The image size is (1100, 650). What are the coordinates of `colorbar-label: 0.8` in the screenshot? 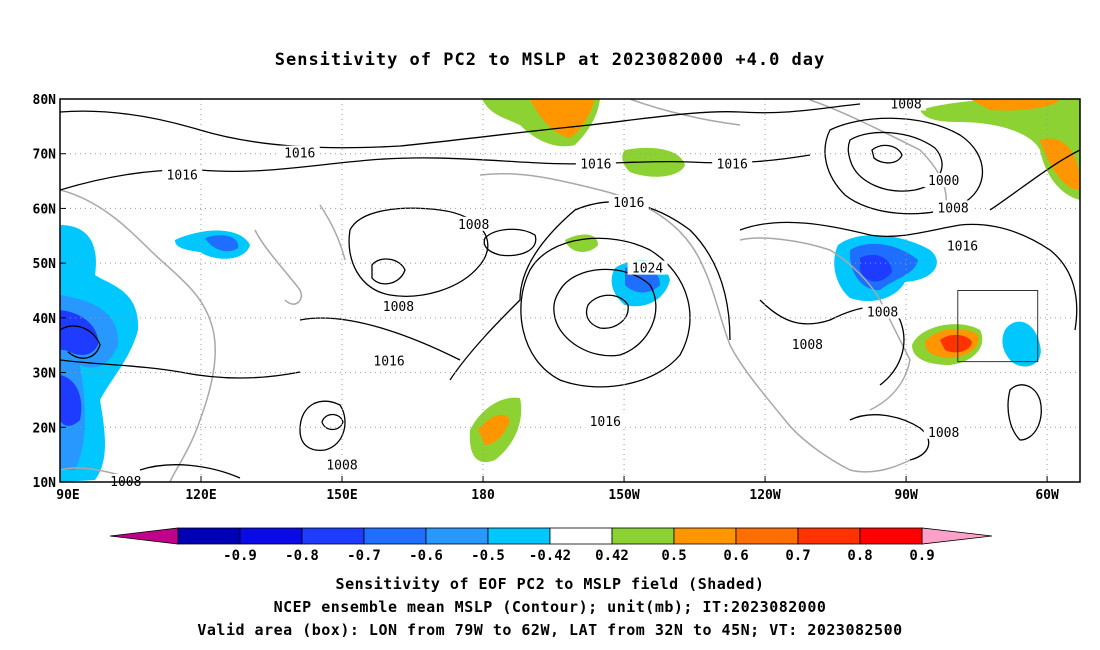 It's located at (859, 556).